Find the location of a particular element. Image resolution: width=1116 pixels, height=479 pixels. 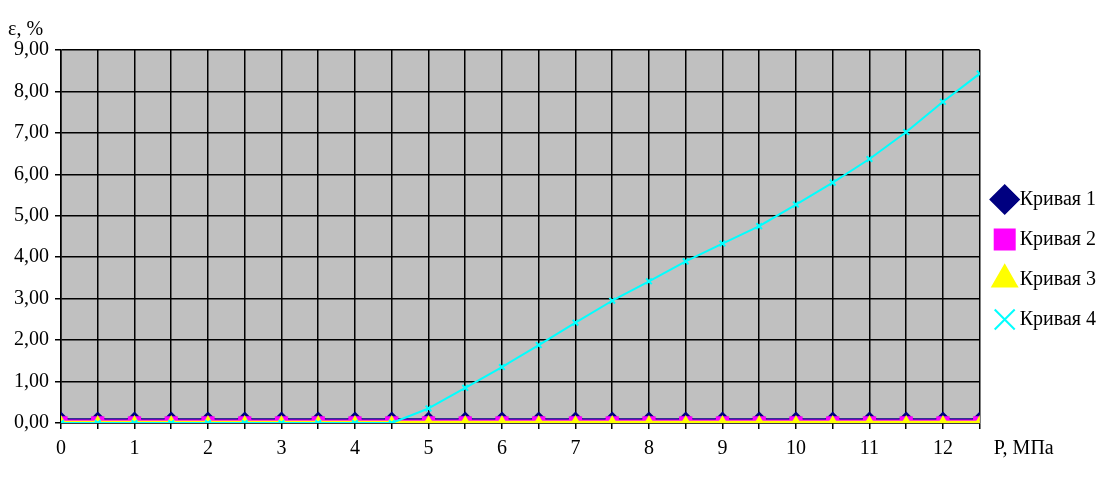

legend-label: Кривая 1 is located at coordinates (1058, 198).